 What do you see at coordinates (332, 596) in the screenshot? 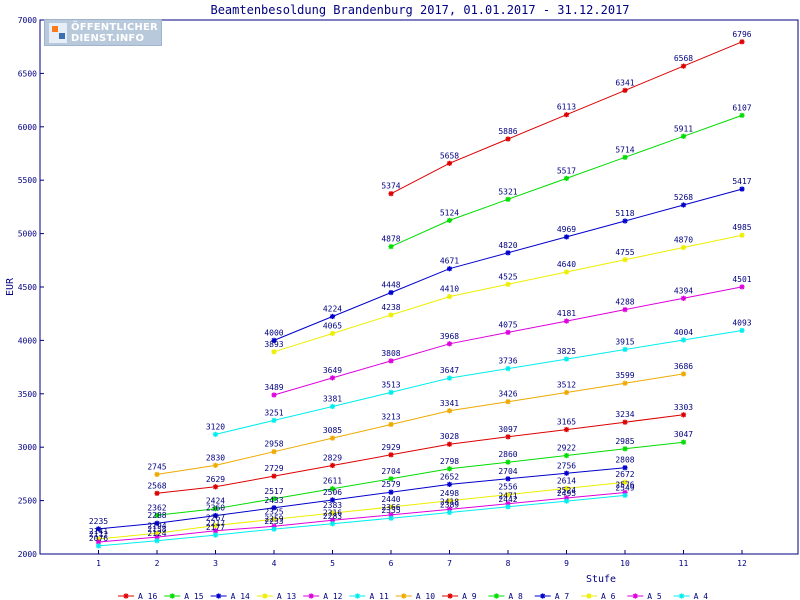
I see `legend-label: A_12` at bounding box center [332, 596].